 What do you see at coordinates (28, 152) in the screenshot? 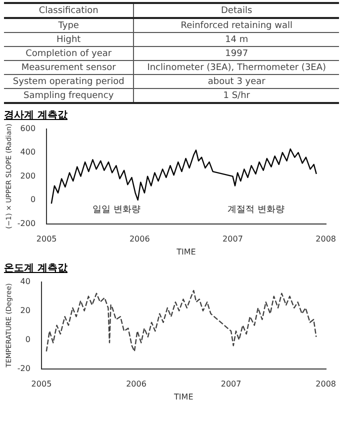
I see `y-tick-label: 400` at bounding box center [28, 152].